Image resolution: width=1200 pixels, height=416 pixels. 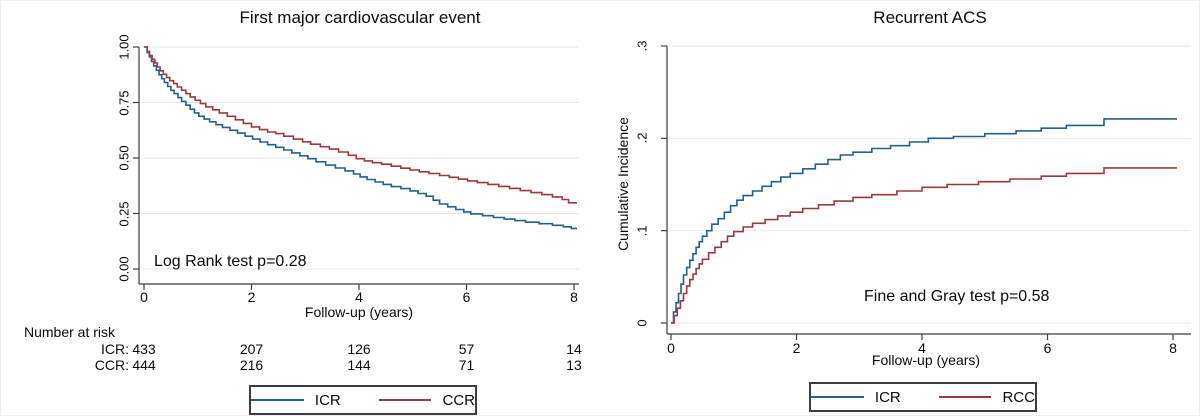 What do you see at coordinates (1018, 397) in the screenshot?
I see `legend-label-rcc: RCC` at bounding box center [1018, 397].